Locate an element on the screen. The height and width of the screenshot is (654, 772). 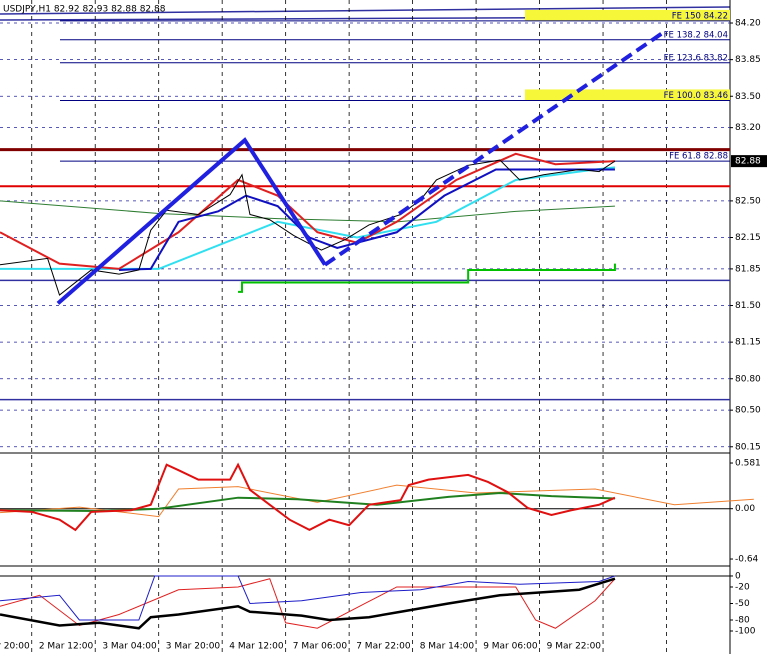
fe-label: FE 150 84.22 is located at coordinates (700, 16).